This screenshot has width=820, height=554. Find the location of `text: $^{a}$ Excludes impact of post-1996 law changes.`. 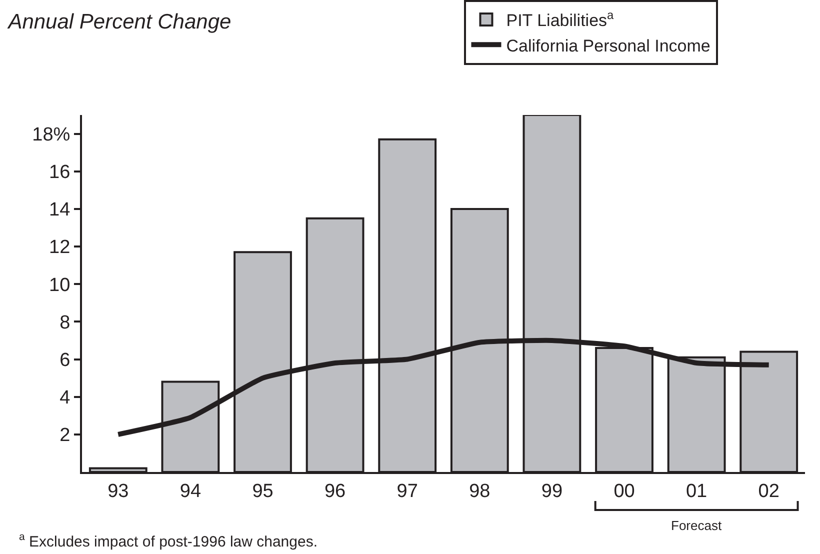

text: $^{a}$ Excludes impact of post-1996 law changes. is located at coordinates (168, 540).